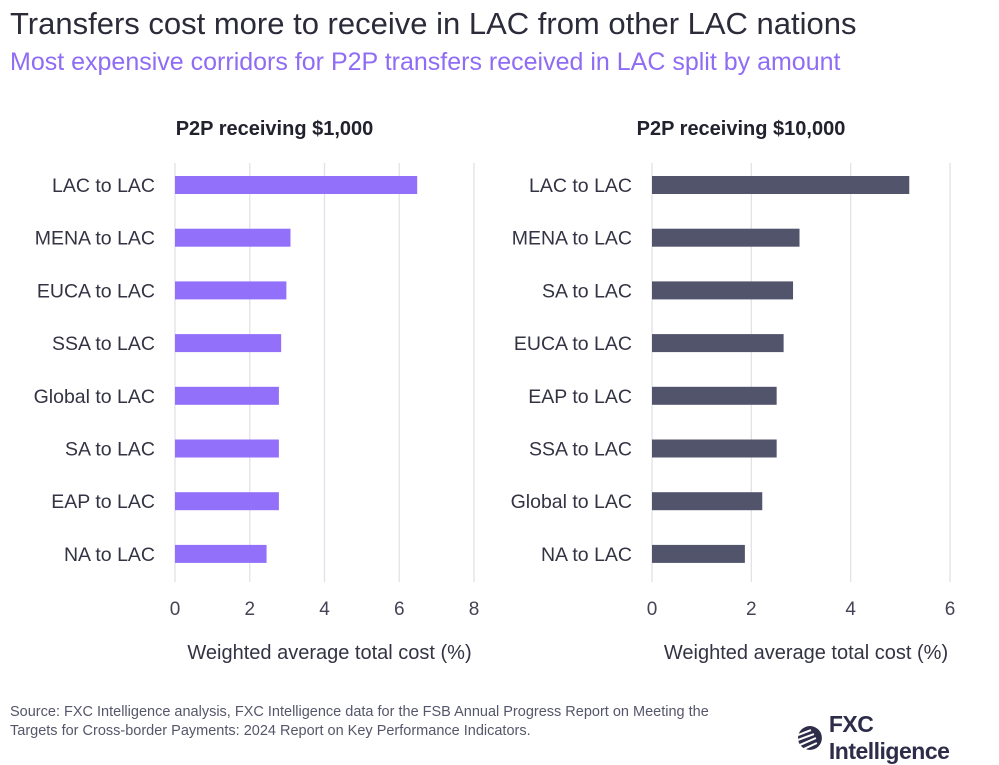 The image size is (999, 765). I want to click on logo: FXC Intelligence, so click(898, 738).